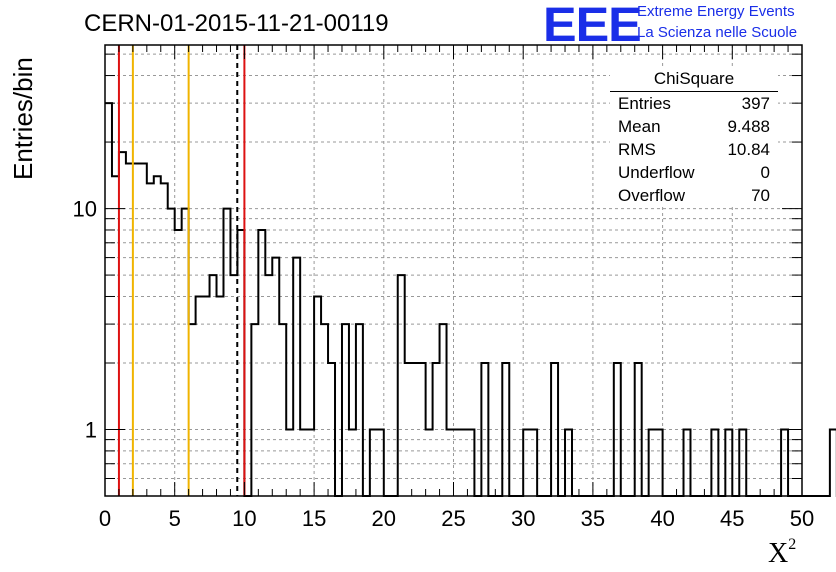 The height and width of the screenshot is (572, 836). I want to click on x-axis-label-superscript: 2, so click(792, 544).